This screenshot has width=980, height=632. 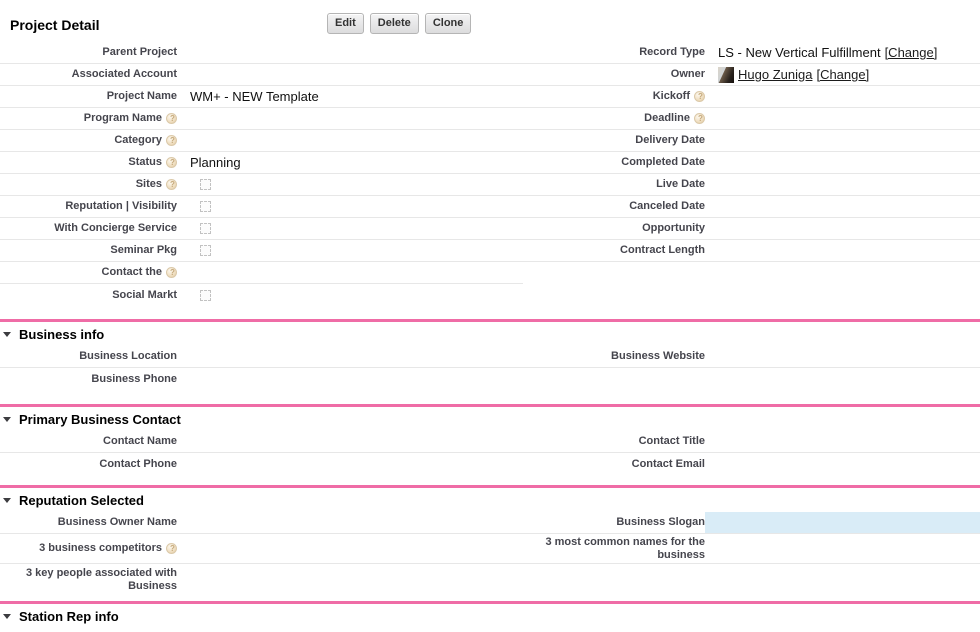 What do you see at coordinates (88, 295) in the screenshot?
I see `social-markt-label: Social Markt` at bounding box center [88, 295].